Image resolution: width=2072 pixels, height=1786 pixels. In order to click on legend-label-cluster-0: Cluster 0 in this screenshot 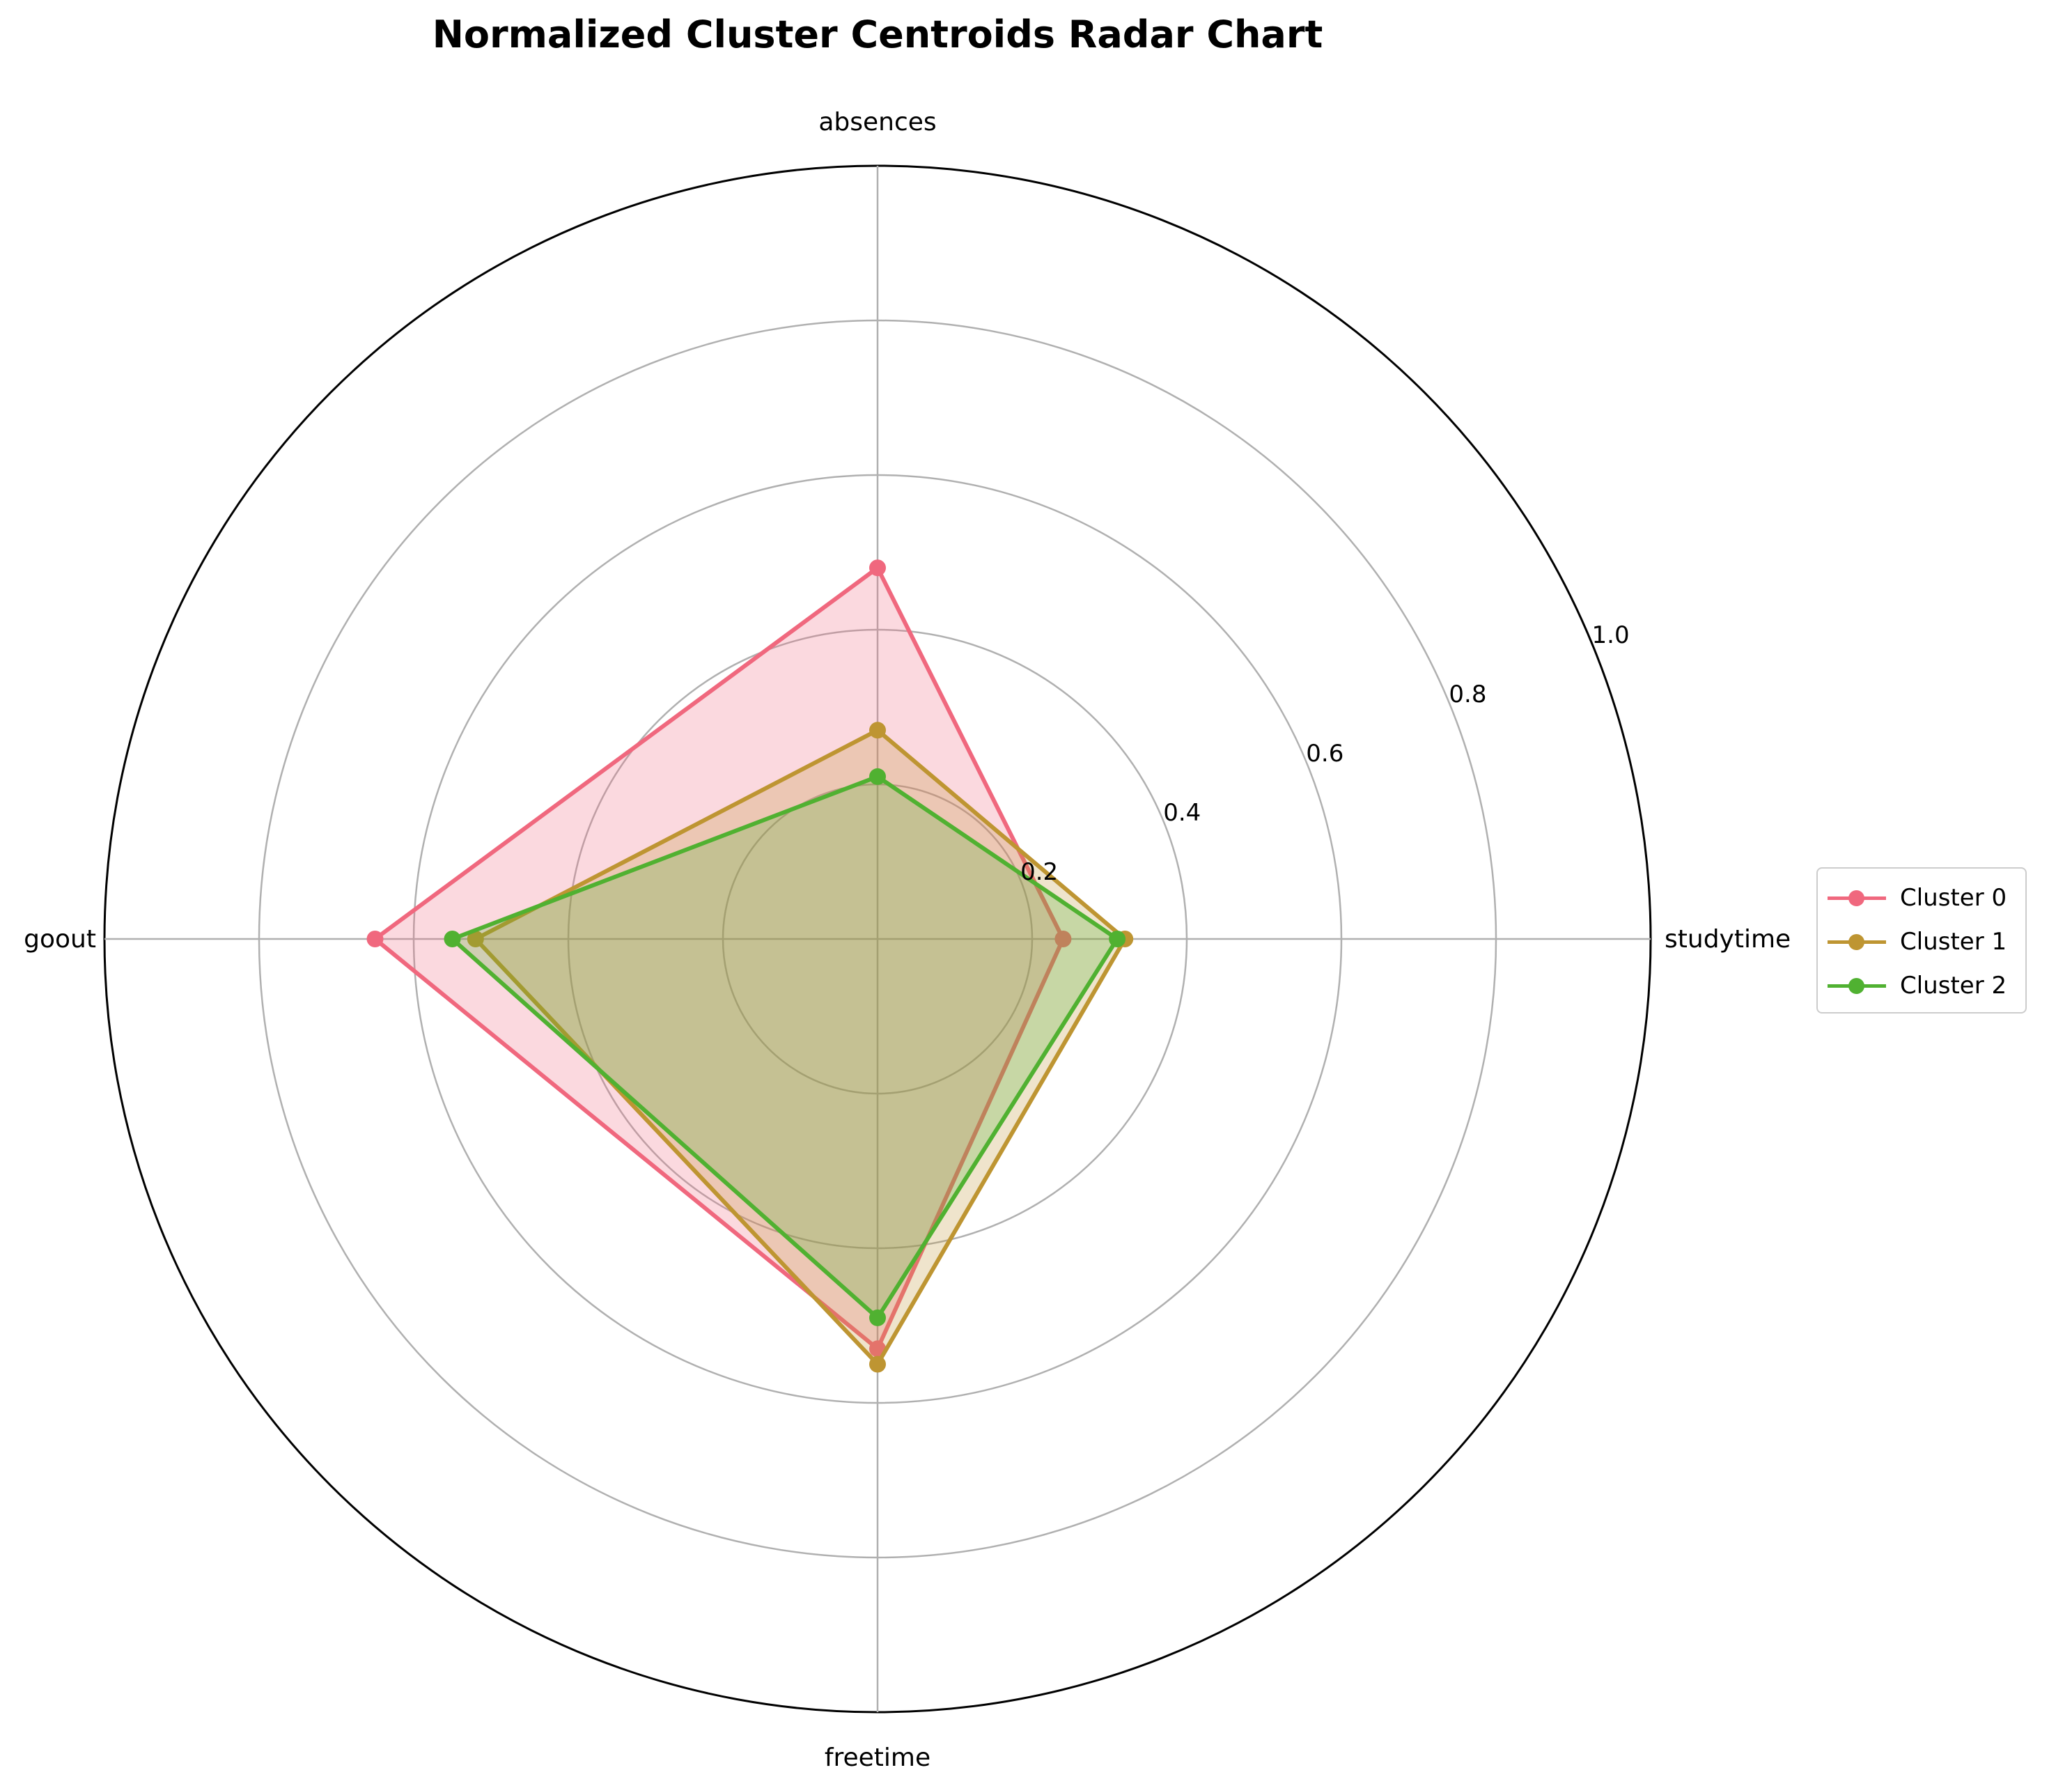, I will do `click(1953, 898)`.